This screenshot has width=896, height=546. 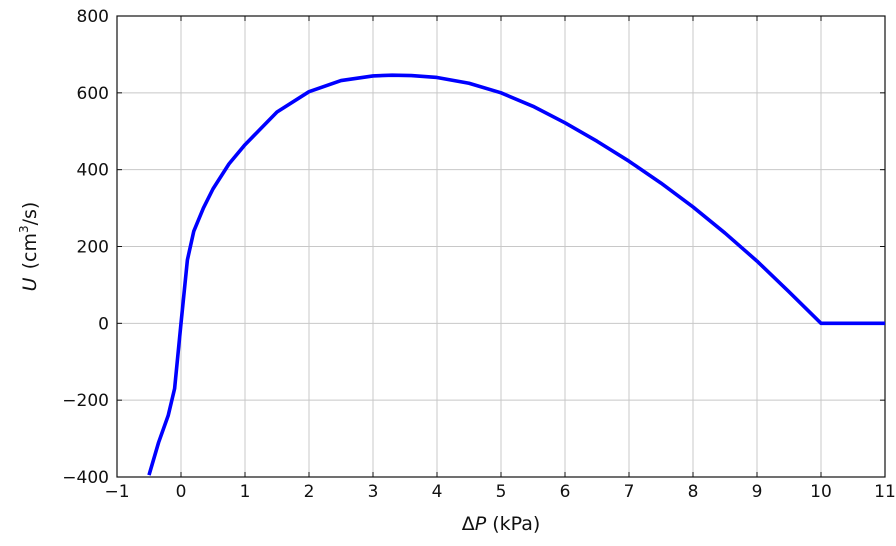 What do you see at coordinates (309, 492) in the screenshot?
I see `x-tick-label: 2` at bounding box center [309, 492].